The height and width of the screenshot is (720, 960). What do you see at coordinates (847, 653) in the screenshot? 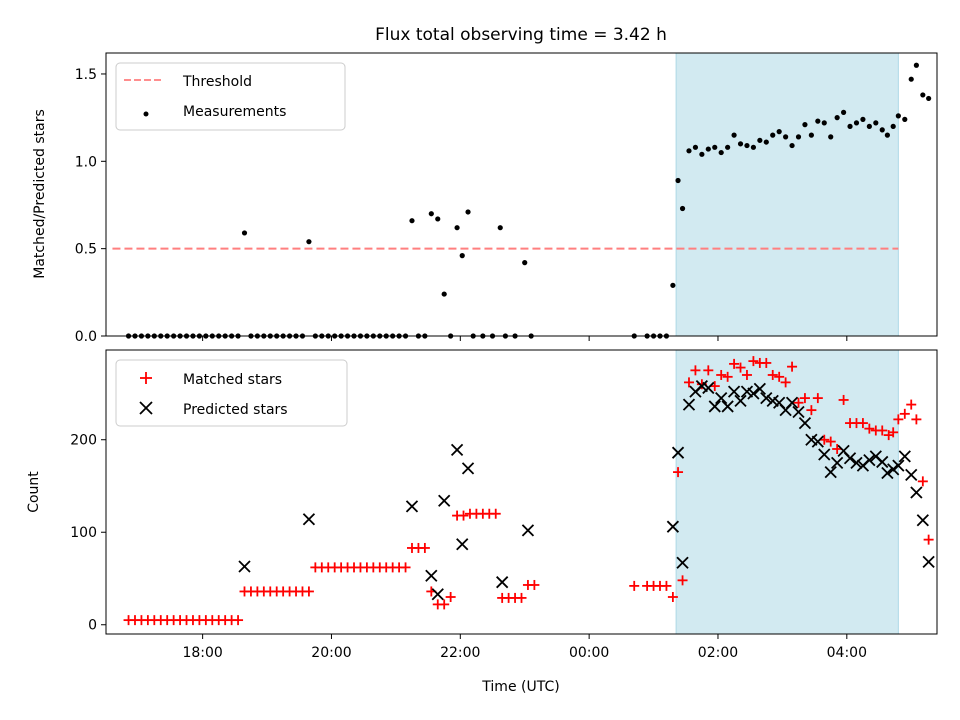
I see `x-tick-label: 04:00` at bounding box center [847, 653].